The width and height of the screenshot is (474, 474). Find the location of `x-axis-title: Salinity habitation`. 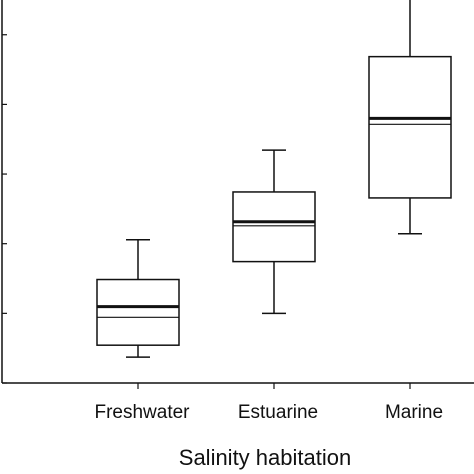

x-axis-title: Salinity habitation is located at coordinates (265, 457).